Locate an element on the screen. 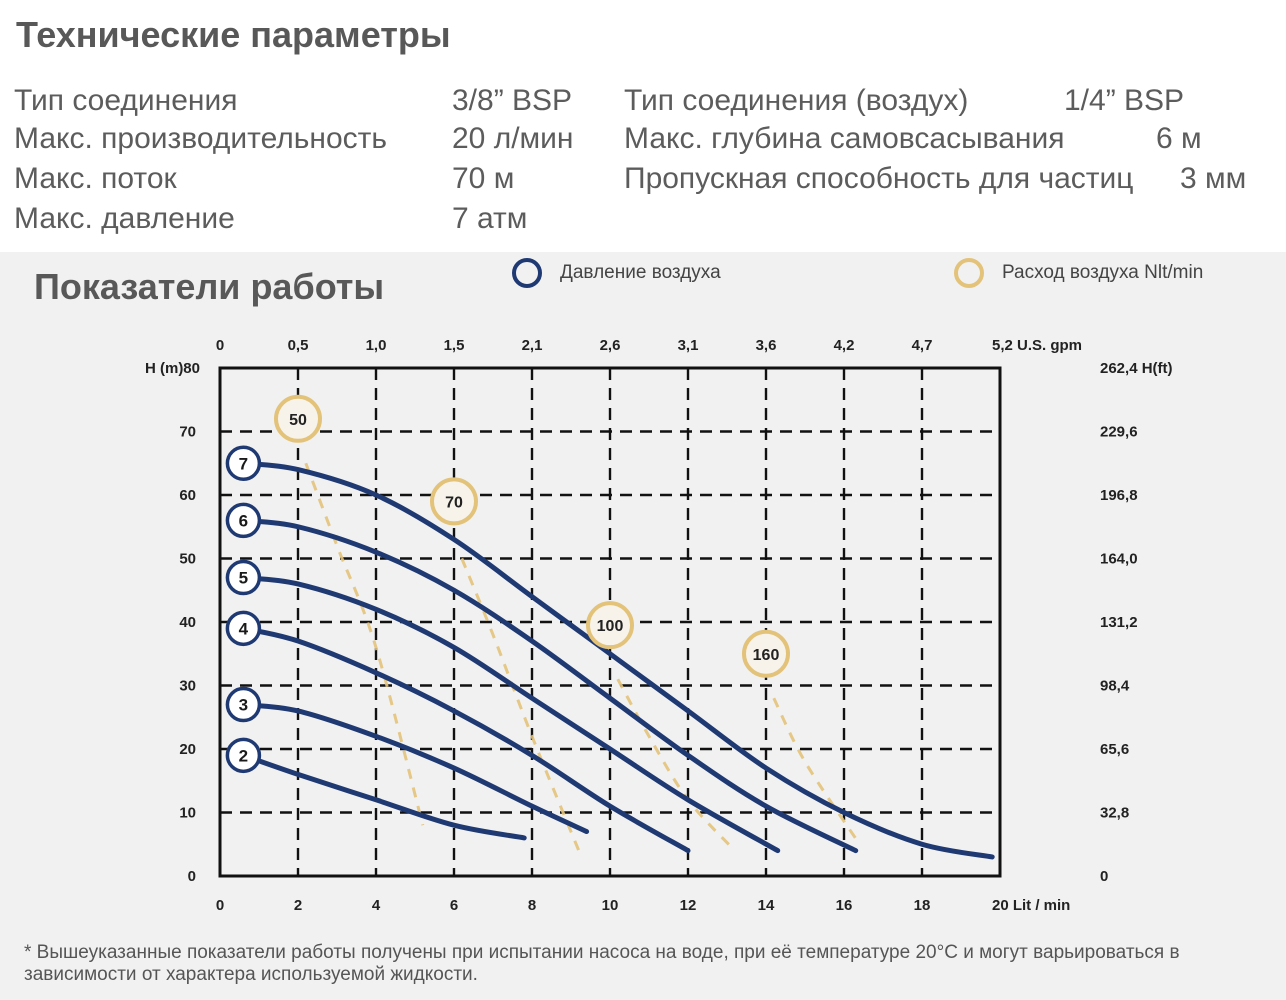 The width and height of the screenshot is (1286, 1000). pressure-marker-label: 2 is located at coordinates (243, 755).